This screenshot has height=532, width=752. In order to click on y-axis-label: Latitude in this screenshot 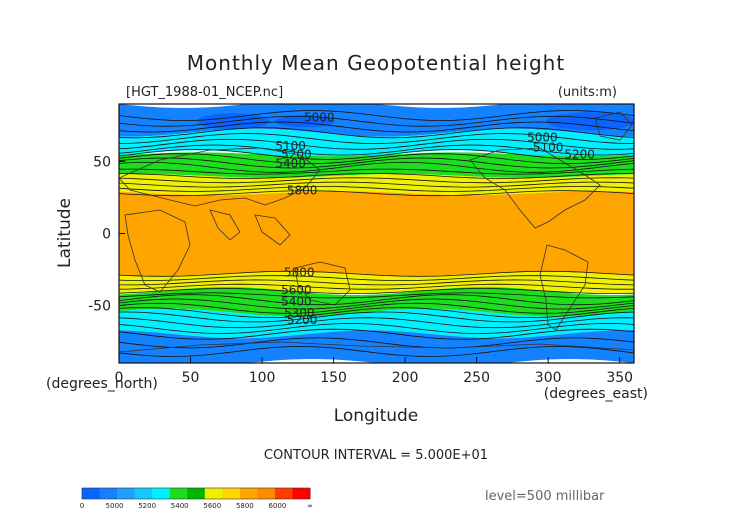, I will do `click(65, 233)`.